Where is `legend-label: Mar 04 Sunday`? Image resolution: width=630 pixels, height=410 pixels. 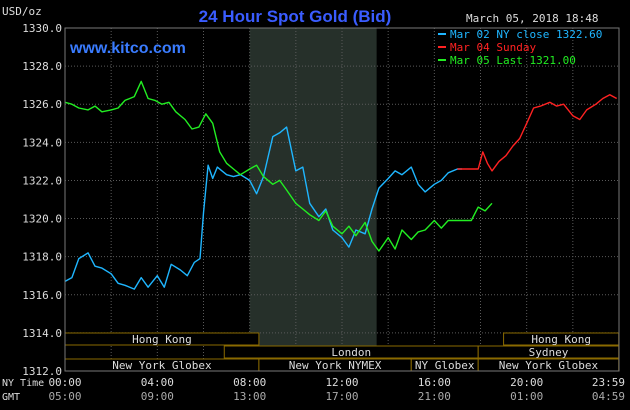 legend-label: Mar 04 Sunday is located at coordinates (493, 47).